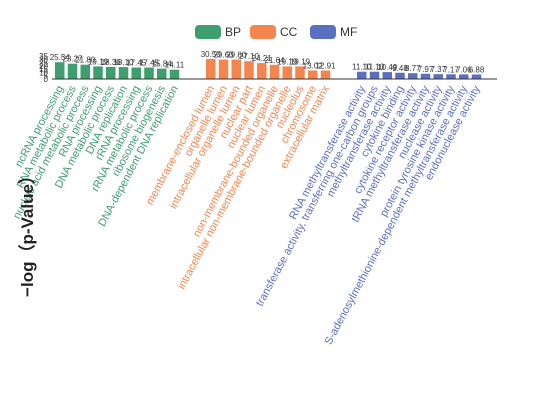 This screenshot has height=420, width=550. I want to click on y-tick-label: 15, so click(43, 69).